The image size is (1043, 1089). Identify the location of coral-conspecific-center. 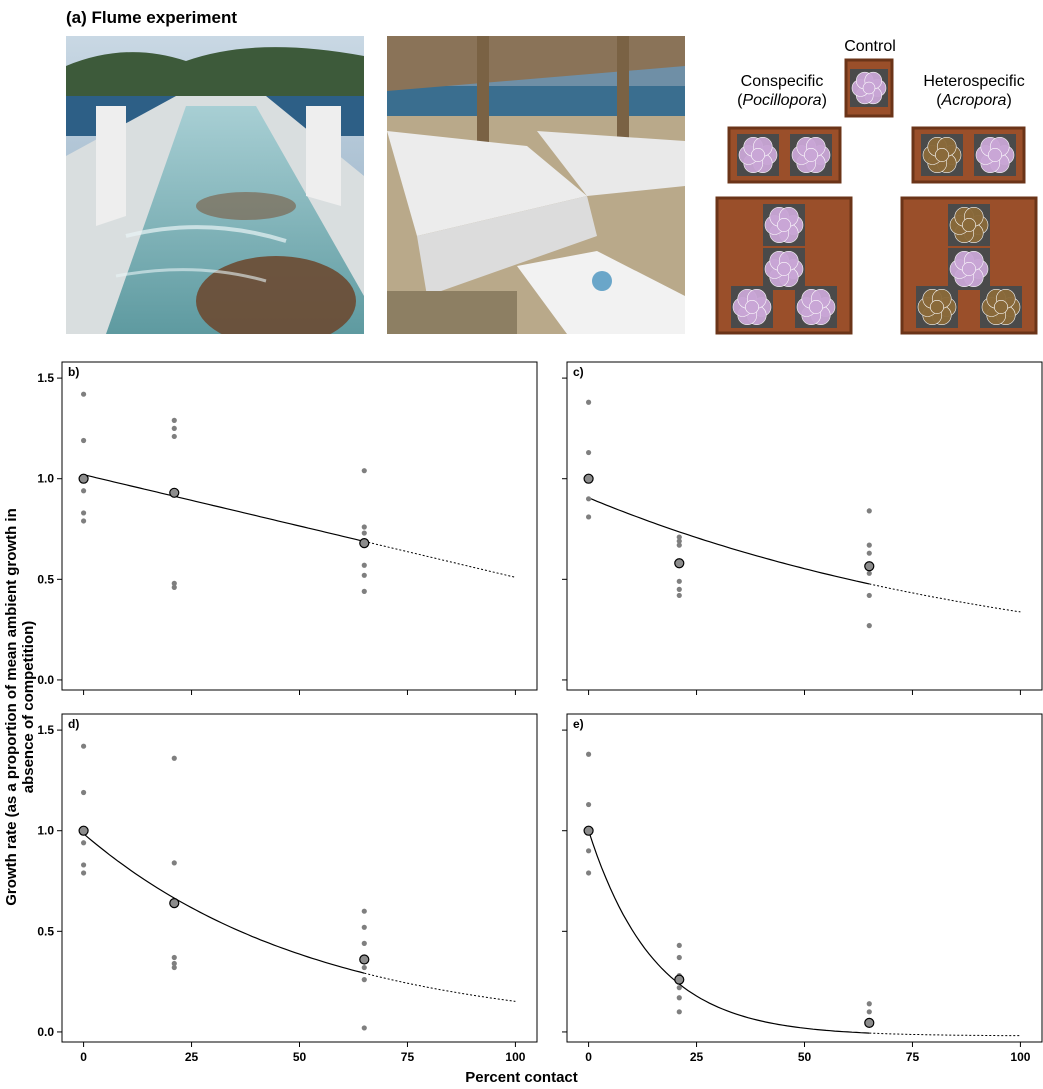
(784, 269).